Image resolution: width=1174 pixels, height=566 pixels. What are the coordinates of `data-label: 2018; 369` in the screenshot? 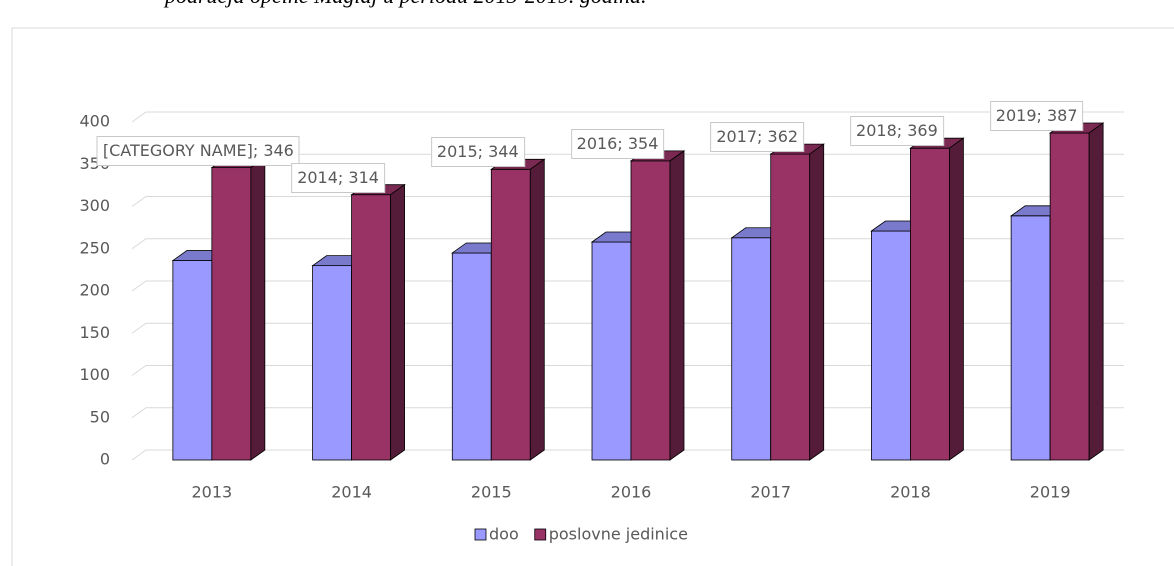 It's located at (897, 131).